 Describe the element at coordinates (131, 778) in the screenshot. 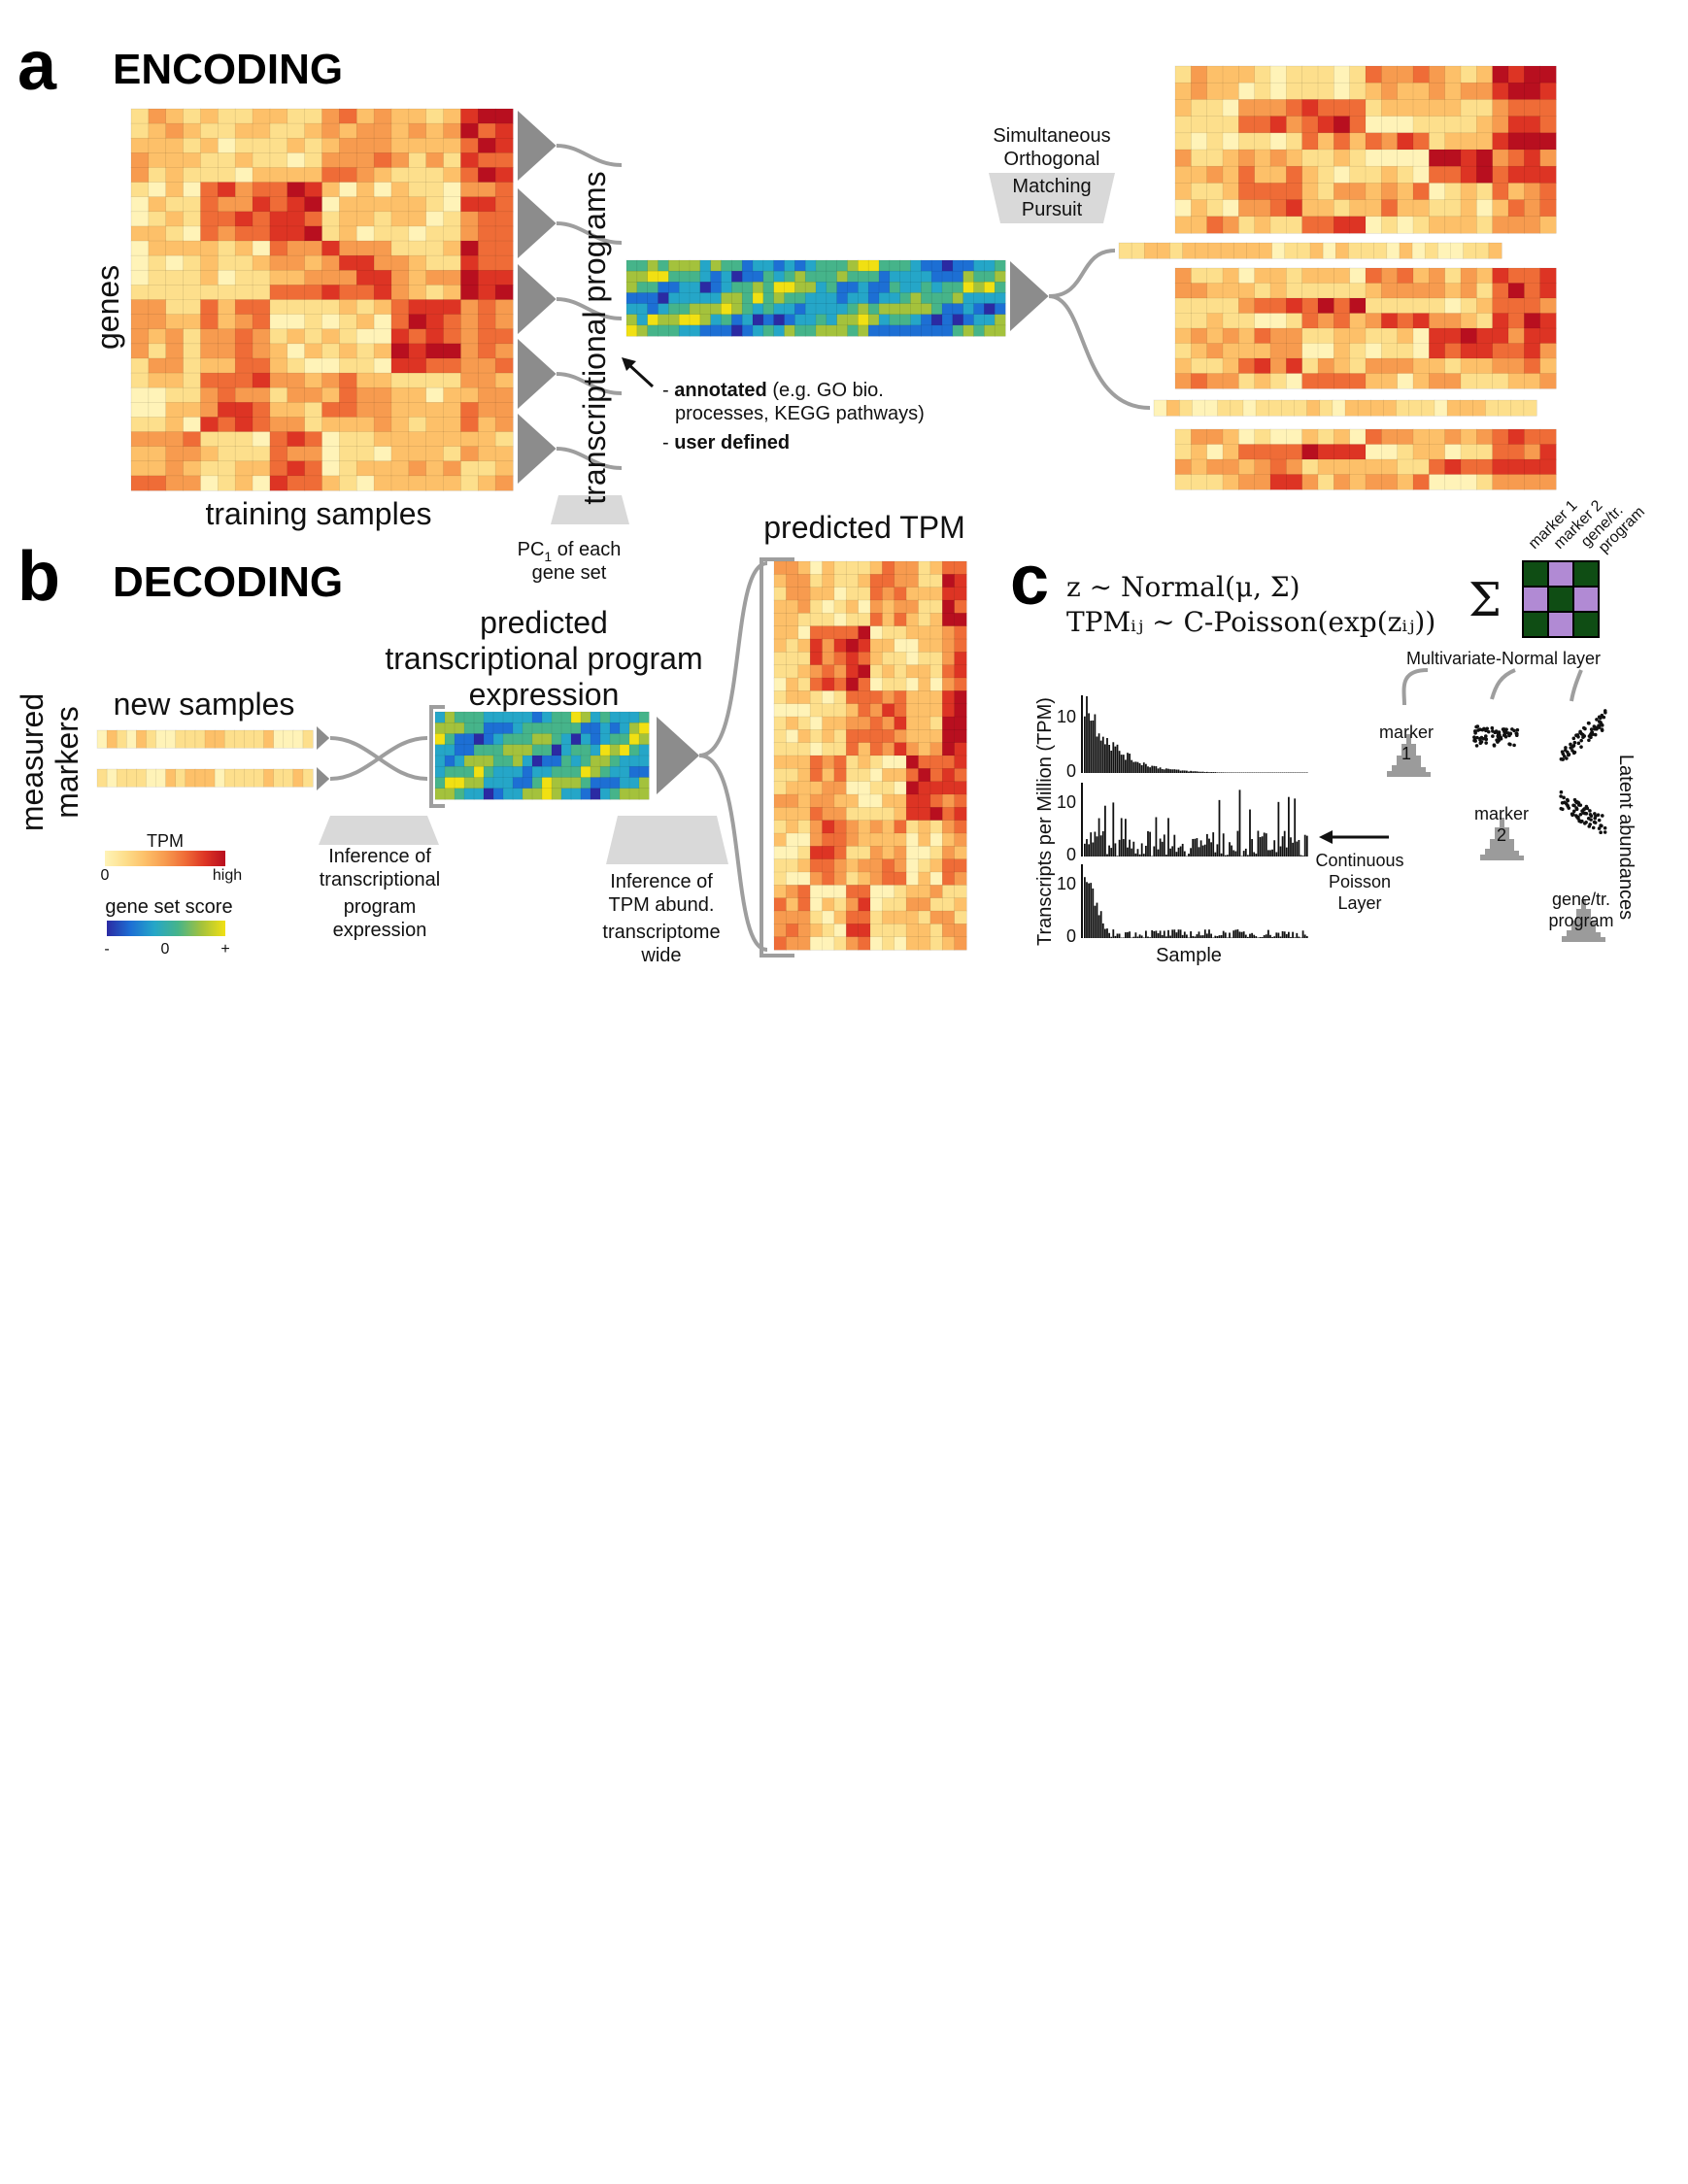

I see `new-sample-2-cell` at that location.